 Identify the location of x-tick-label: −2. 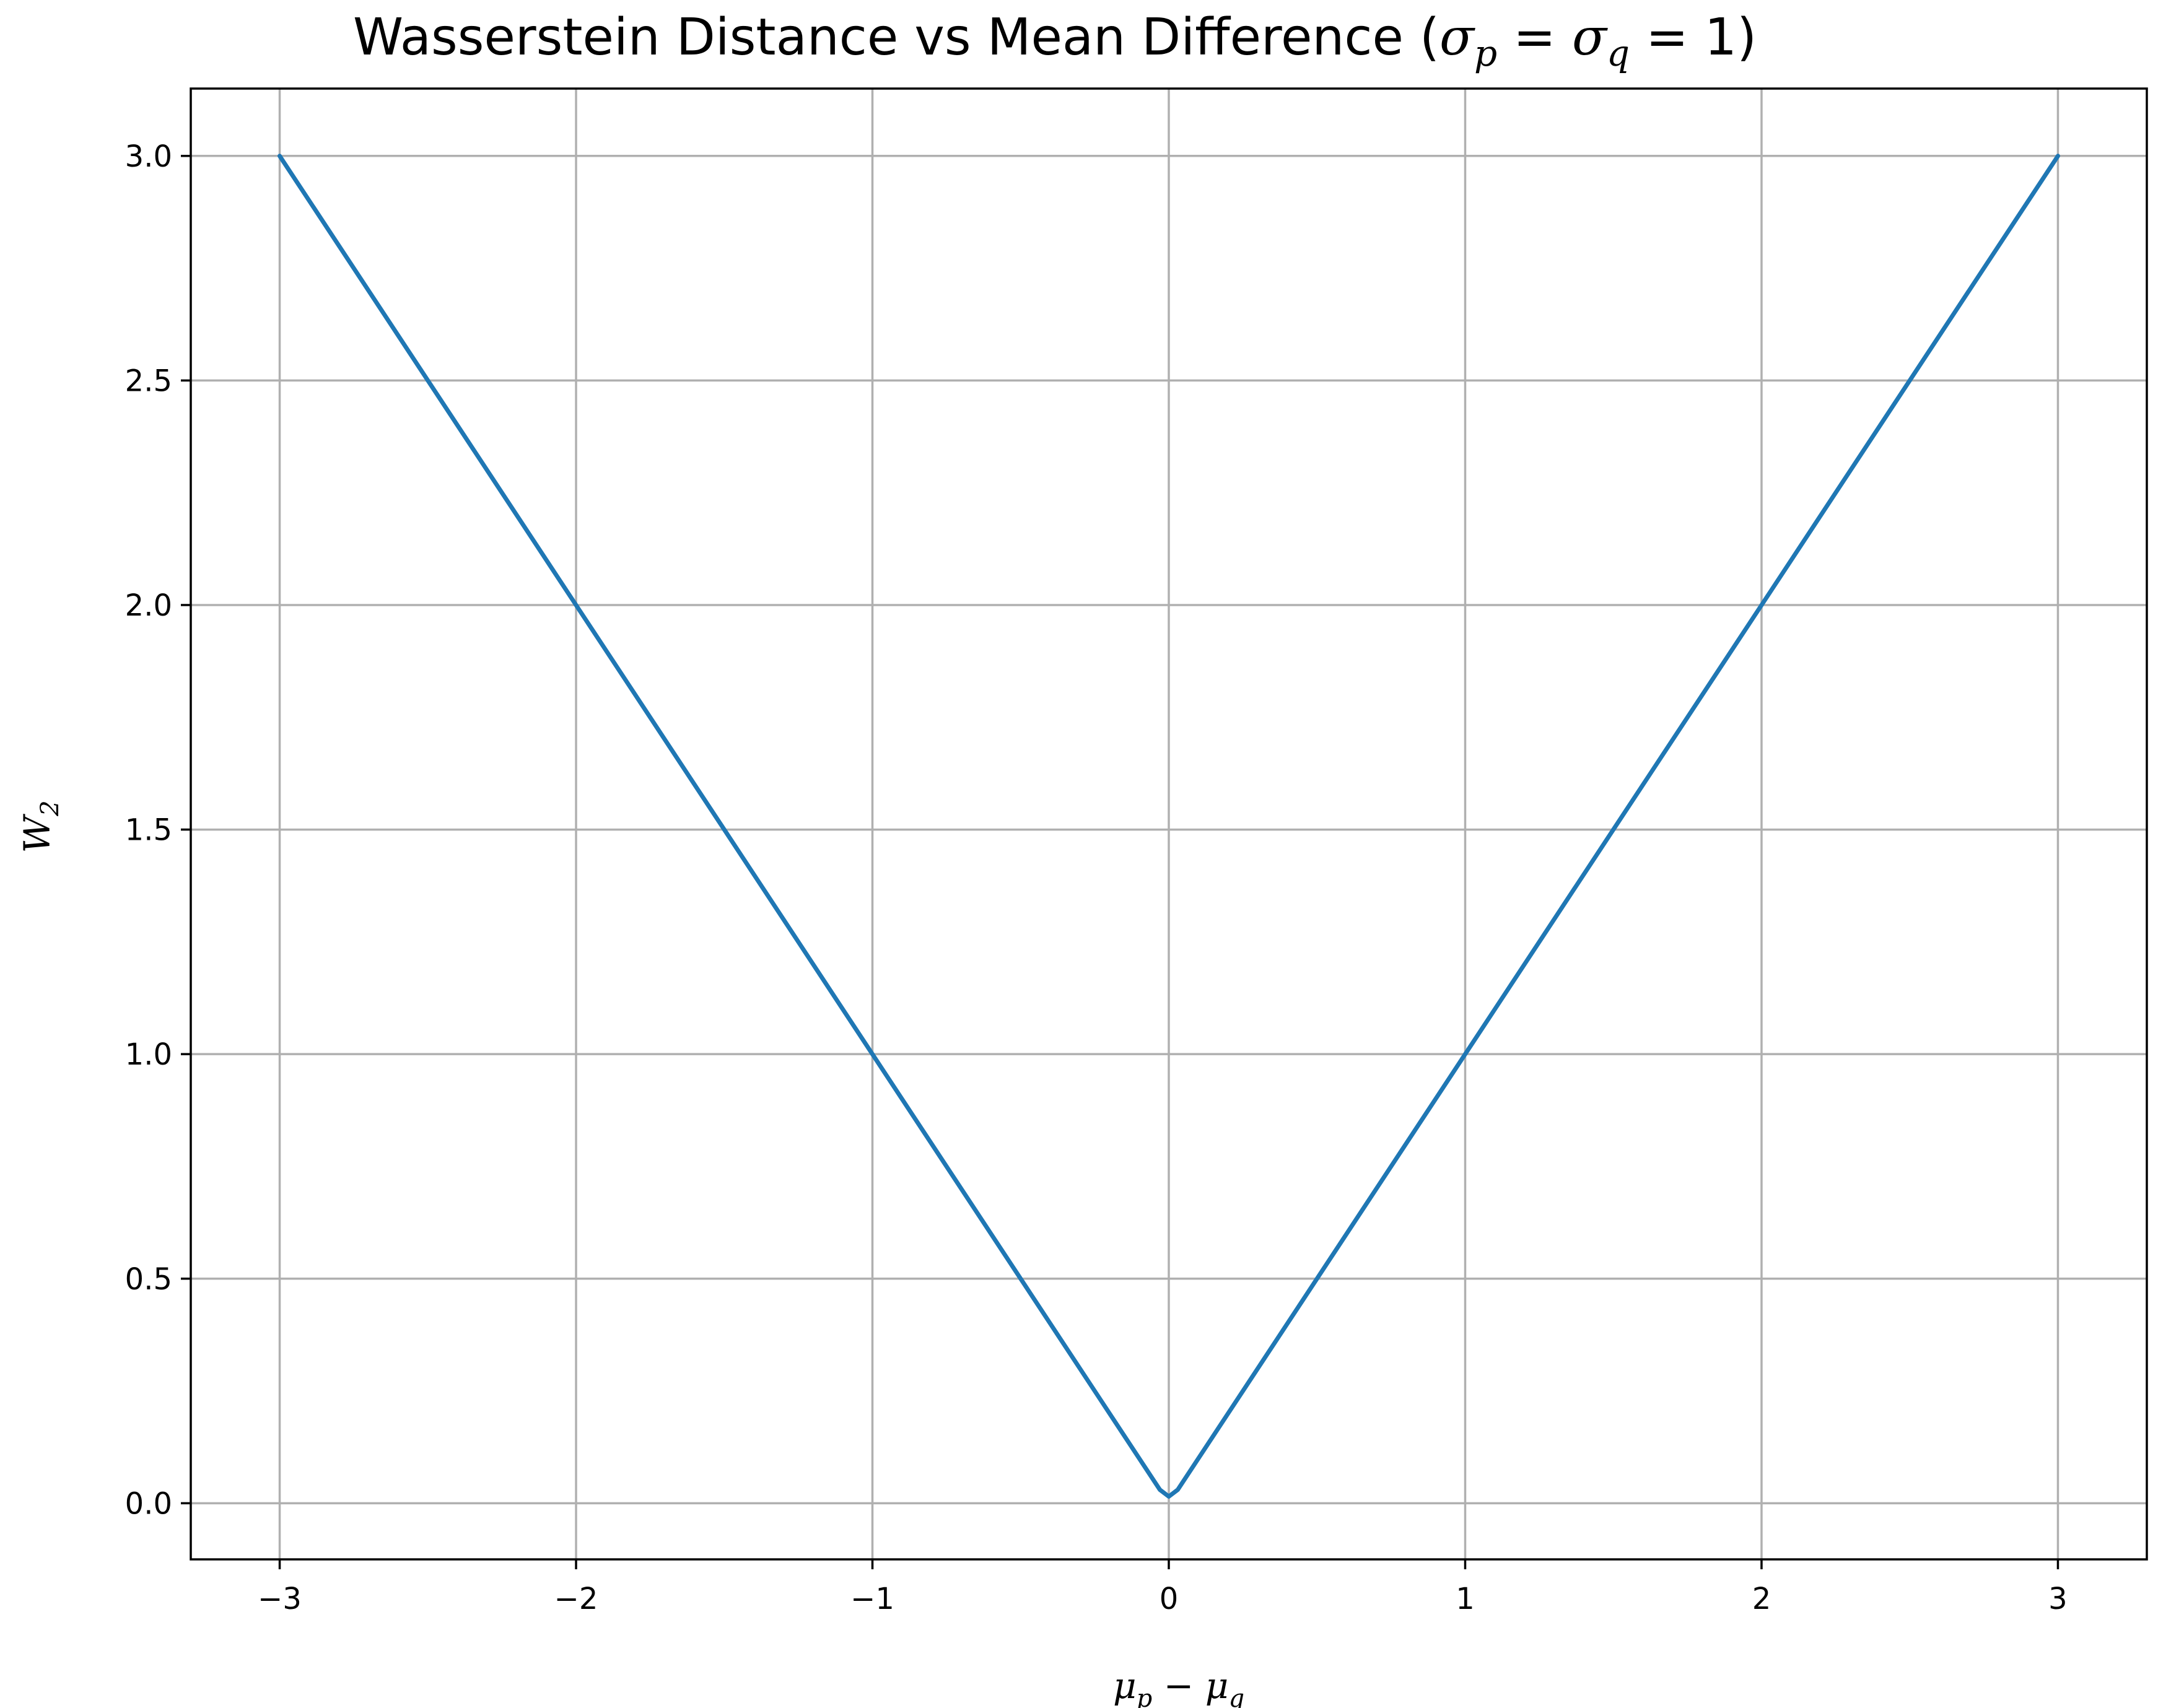
(576, 1599).